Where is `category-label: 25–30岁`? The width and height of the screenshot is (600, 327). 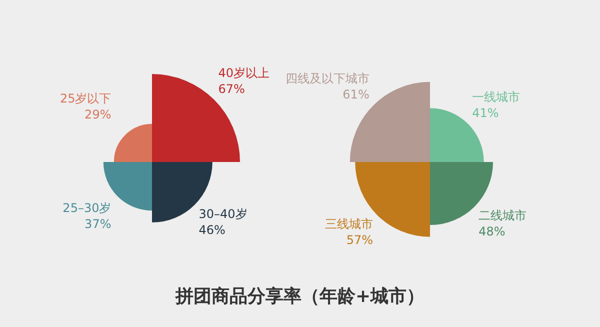
category-label: 25–30岁 is located at coordinates (87, 207).